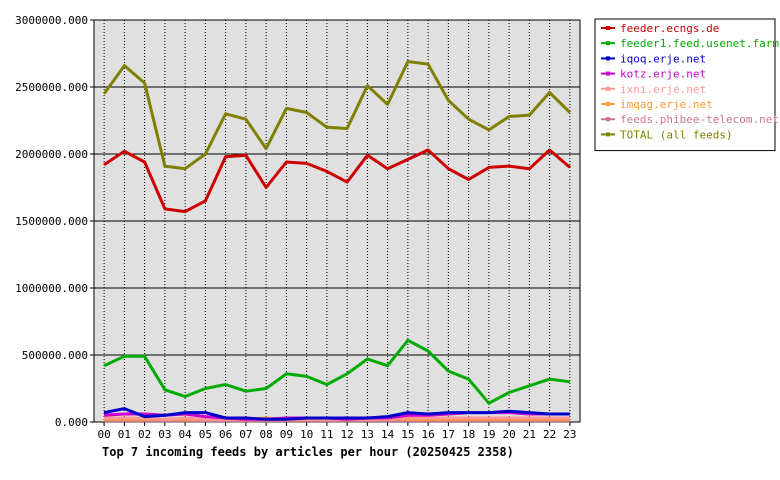  What do you see at coordinates (468, 434) in the screenshot?
I see `x-tick-label: 18` at bounding box center [468, 434].